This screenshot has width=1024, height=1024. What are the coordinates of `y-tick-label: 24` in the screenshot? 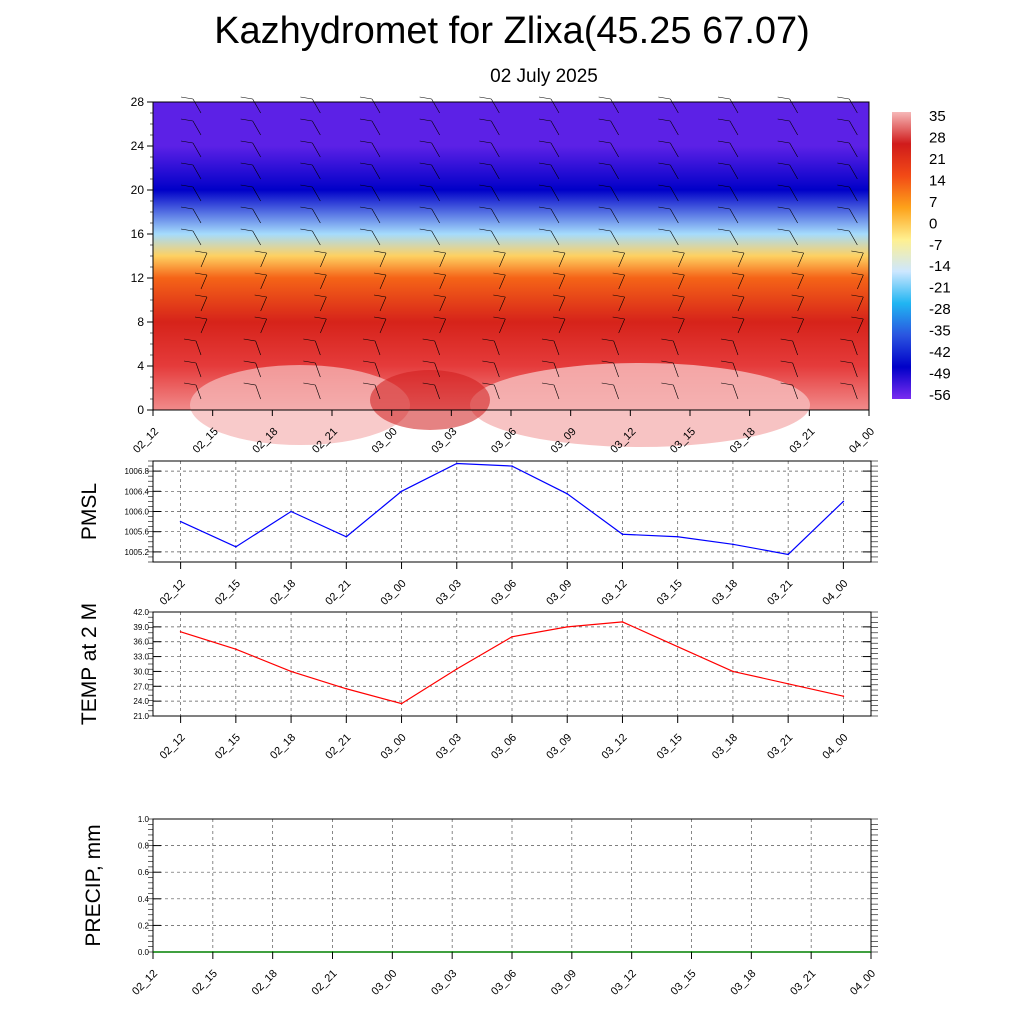 It's located at (138, 146).